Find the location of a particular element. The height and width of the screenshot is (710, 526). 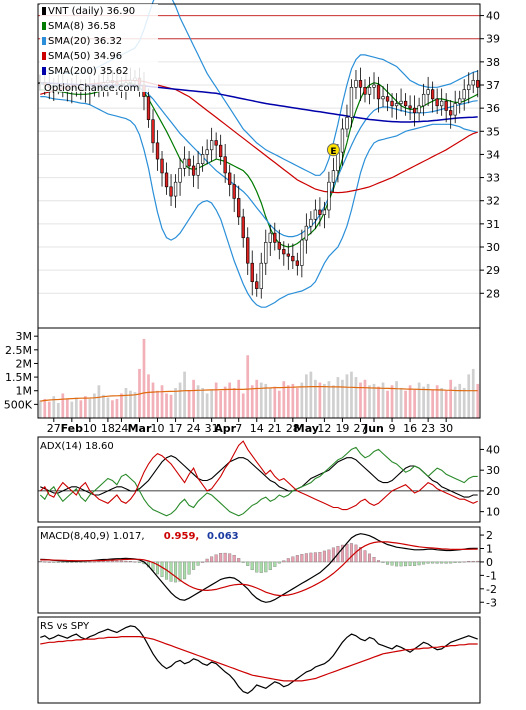

date-tick-label: 21 is located at coordinates (275, 428).